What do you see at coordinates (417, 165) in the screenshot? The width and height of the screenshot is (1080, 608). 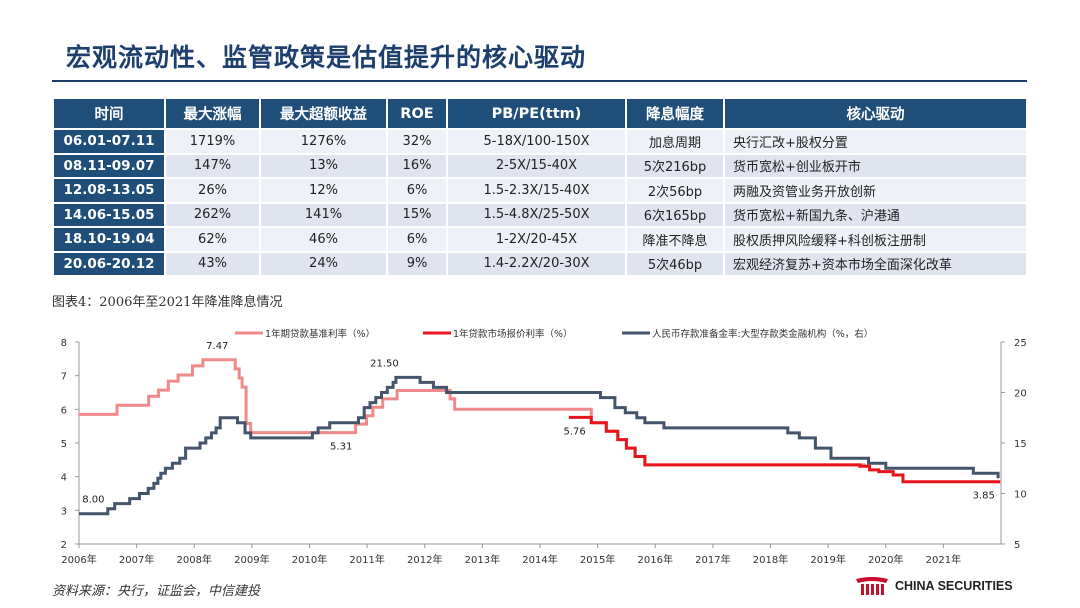 I see `cell-roe: 16%` at bounding box center [417, 165].